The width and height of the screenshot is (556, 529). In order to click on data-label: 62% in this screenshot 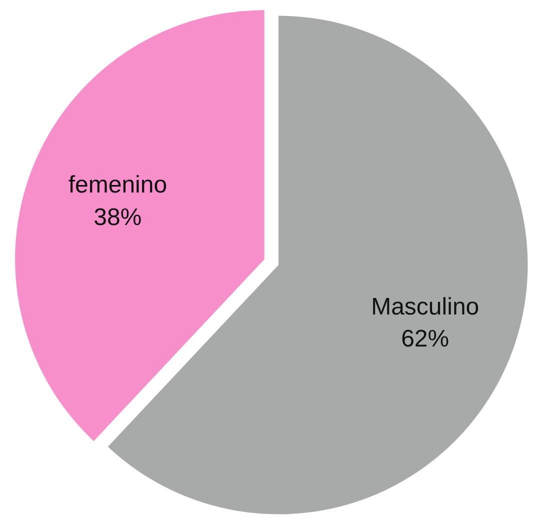, I will do `click(425, 339)`.